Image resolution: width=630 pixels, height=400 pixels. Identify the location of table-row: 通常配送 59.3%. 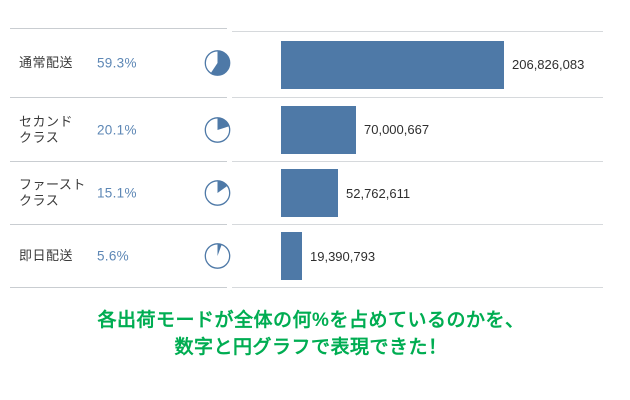
(120, 63).